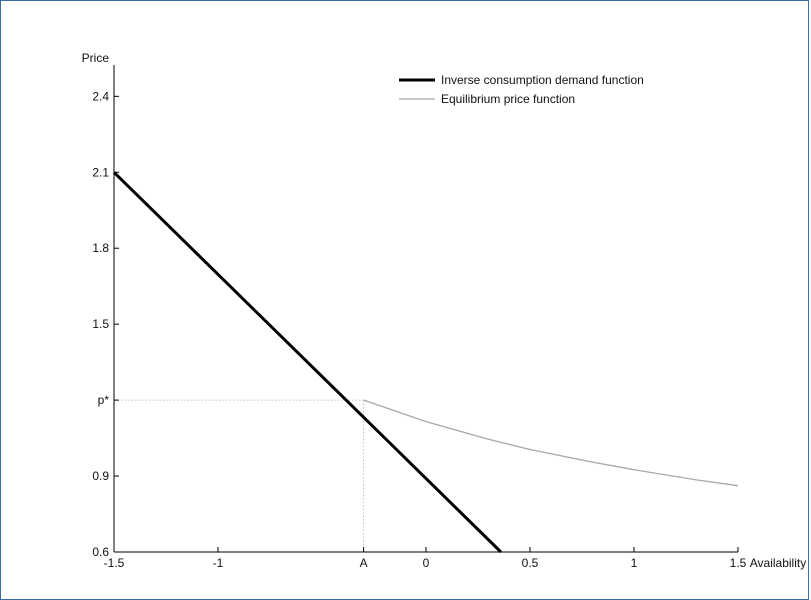  I want to click on y-tick-label: 0.6, so click(100, 552).